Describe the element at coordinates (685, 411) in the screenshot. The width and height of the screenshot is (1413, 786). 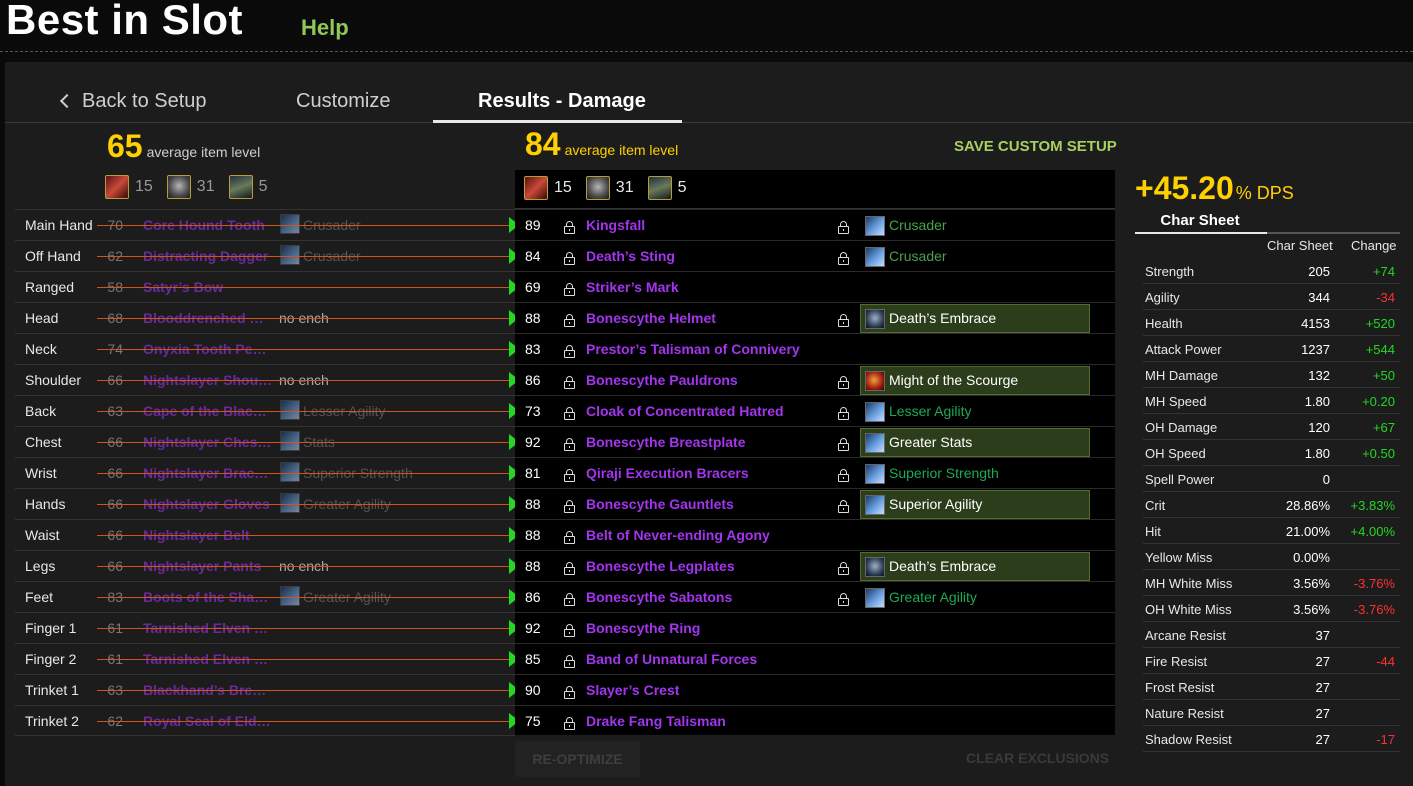
I see `new-item-name: Cloak of Concentrated Hatred` at that location.